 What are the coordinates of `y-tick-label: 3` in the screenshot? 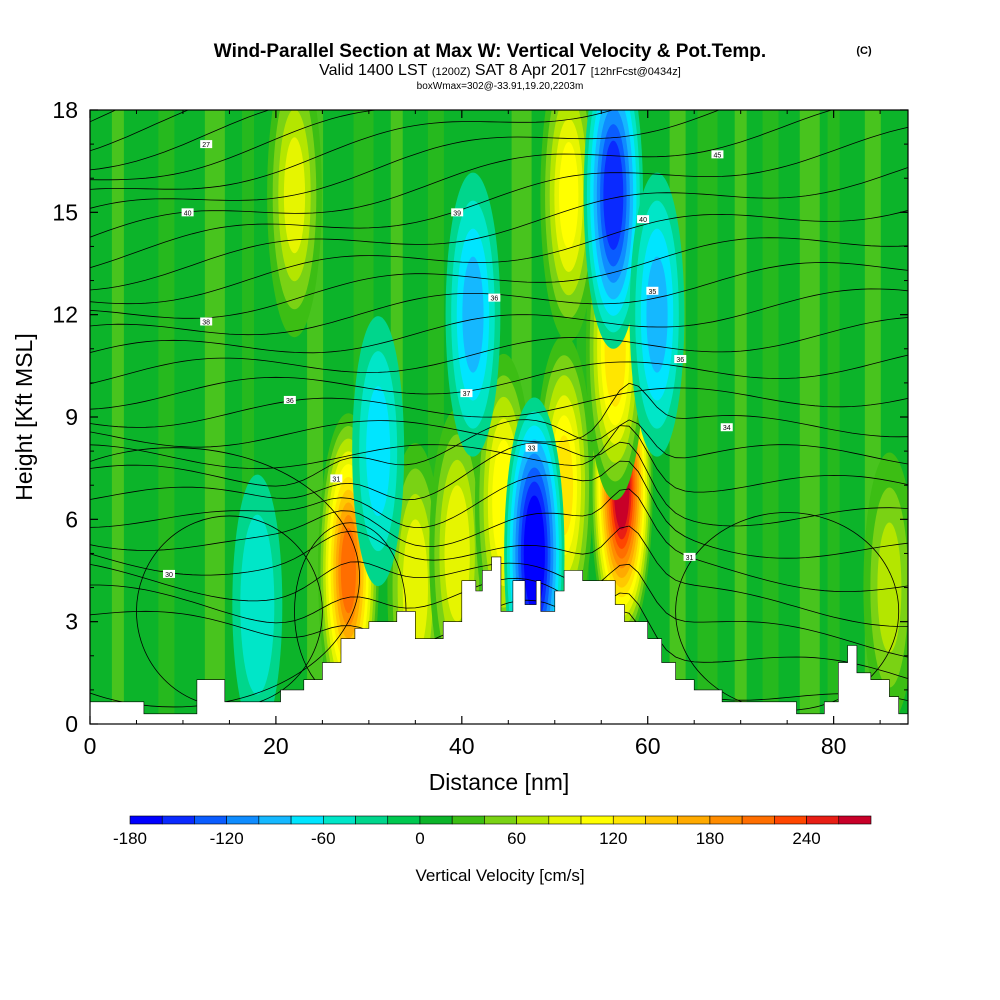 It's located at (71, 622).